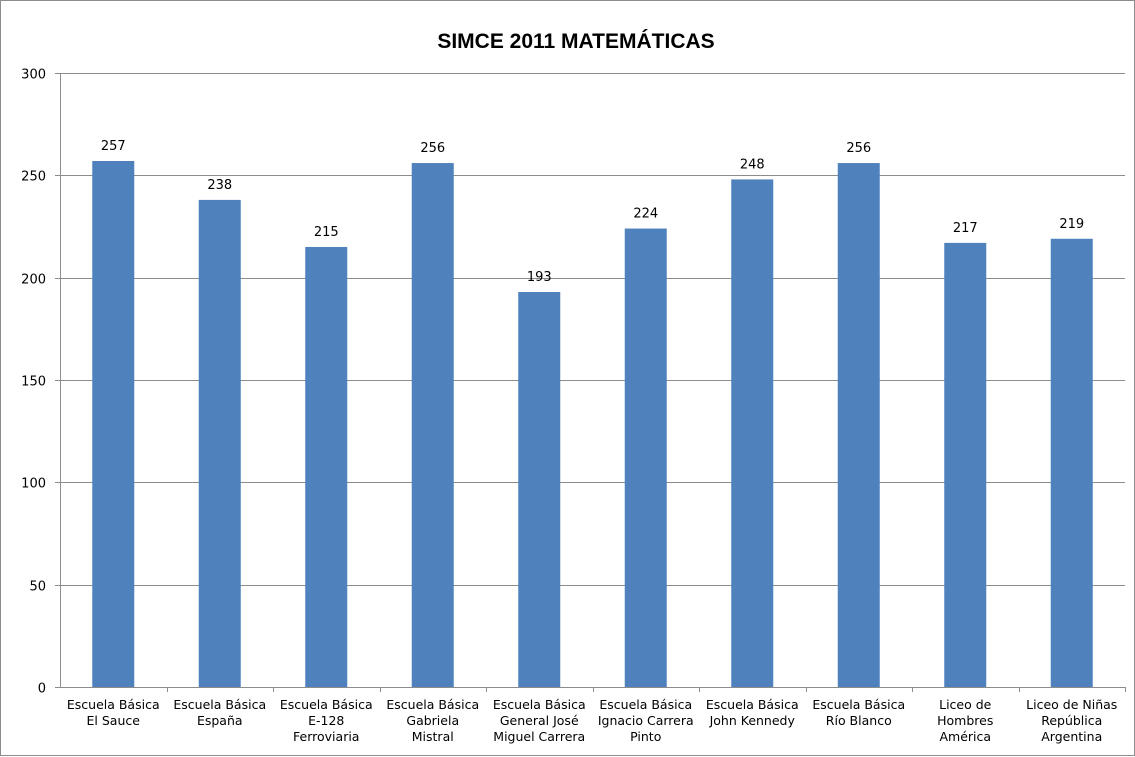 The height and width of the screenshot is (757, 1135). What do you see at coordinates (113, 146) in the screenshot?
I see `data-label: 257` at bounding box center [113, 146].